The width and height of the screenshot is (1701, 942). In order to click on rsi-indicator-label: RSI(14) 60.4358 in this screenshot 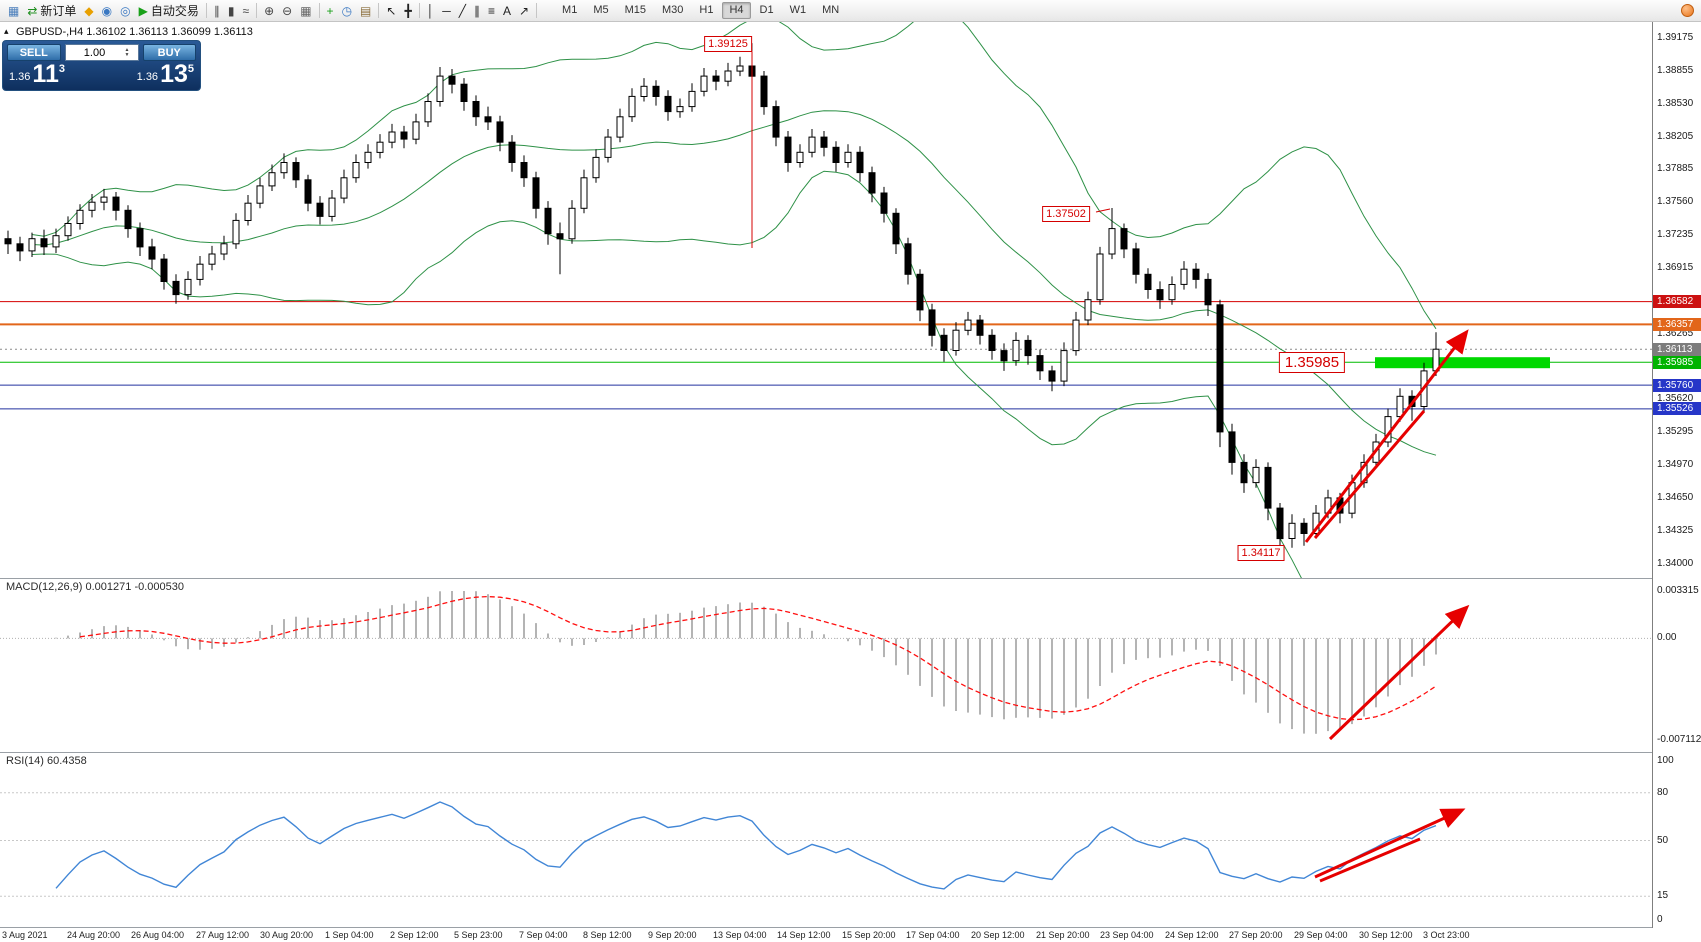, I will do `click(46, 761)`.